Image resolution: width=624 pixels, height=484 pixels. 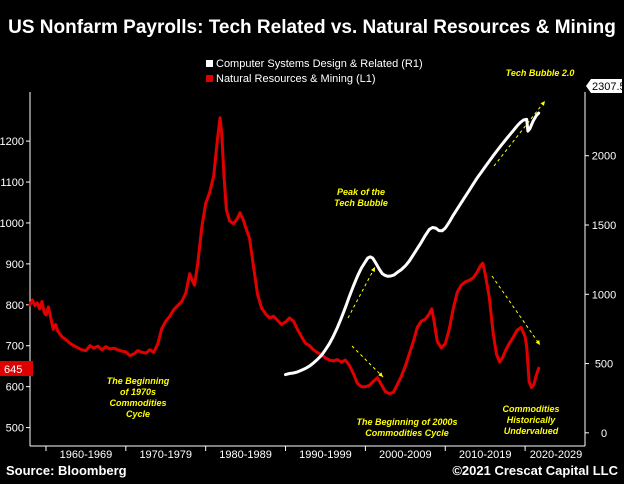 I want to click on source-label: Source: Bloomberg, so click(x=66, y=470).